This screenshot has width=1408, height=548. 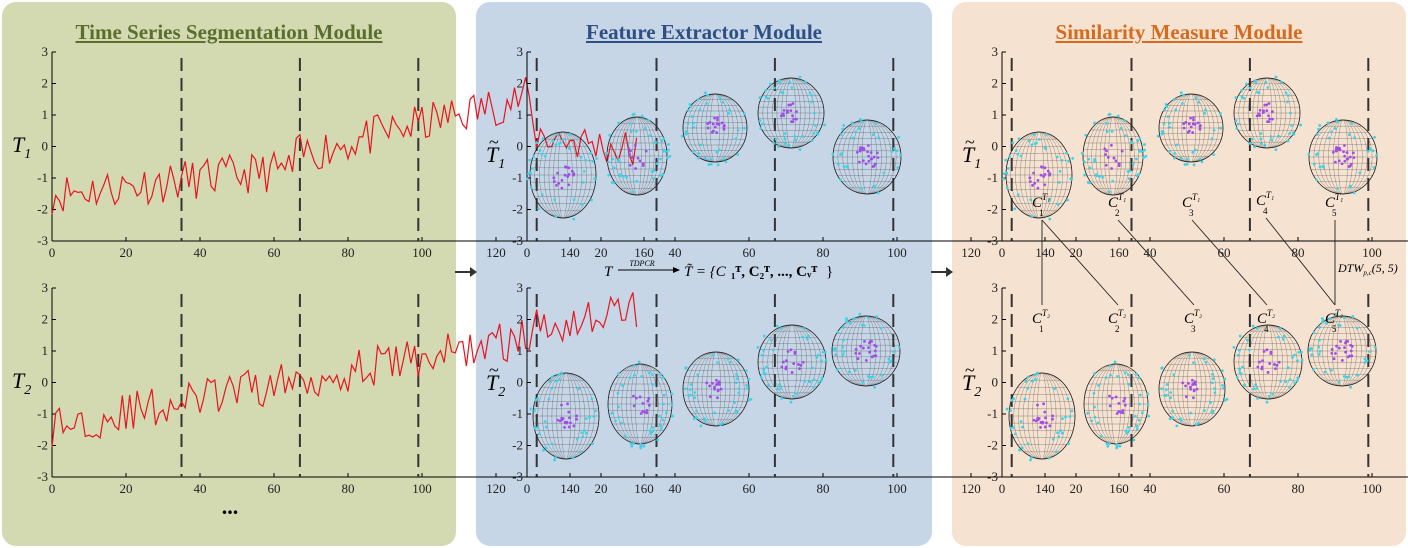 What do you see at coordinates (1045, 252) in the screenshot?
I see `x-tick-label: 140` at bounding box center [1045, 252].